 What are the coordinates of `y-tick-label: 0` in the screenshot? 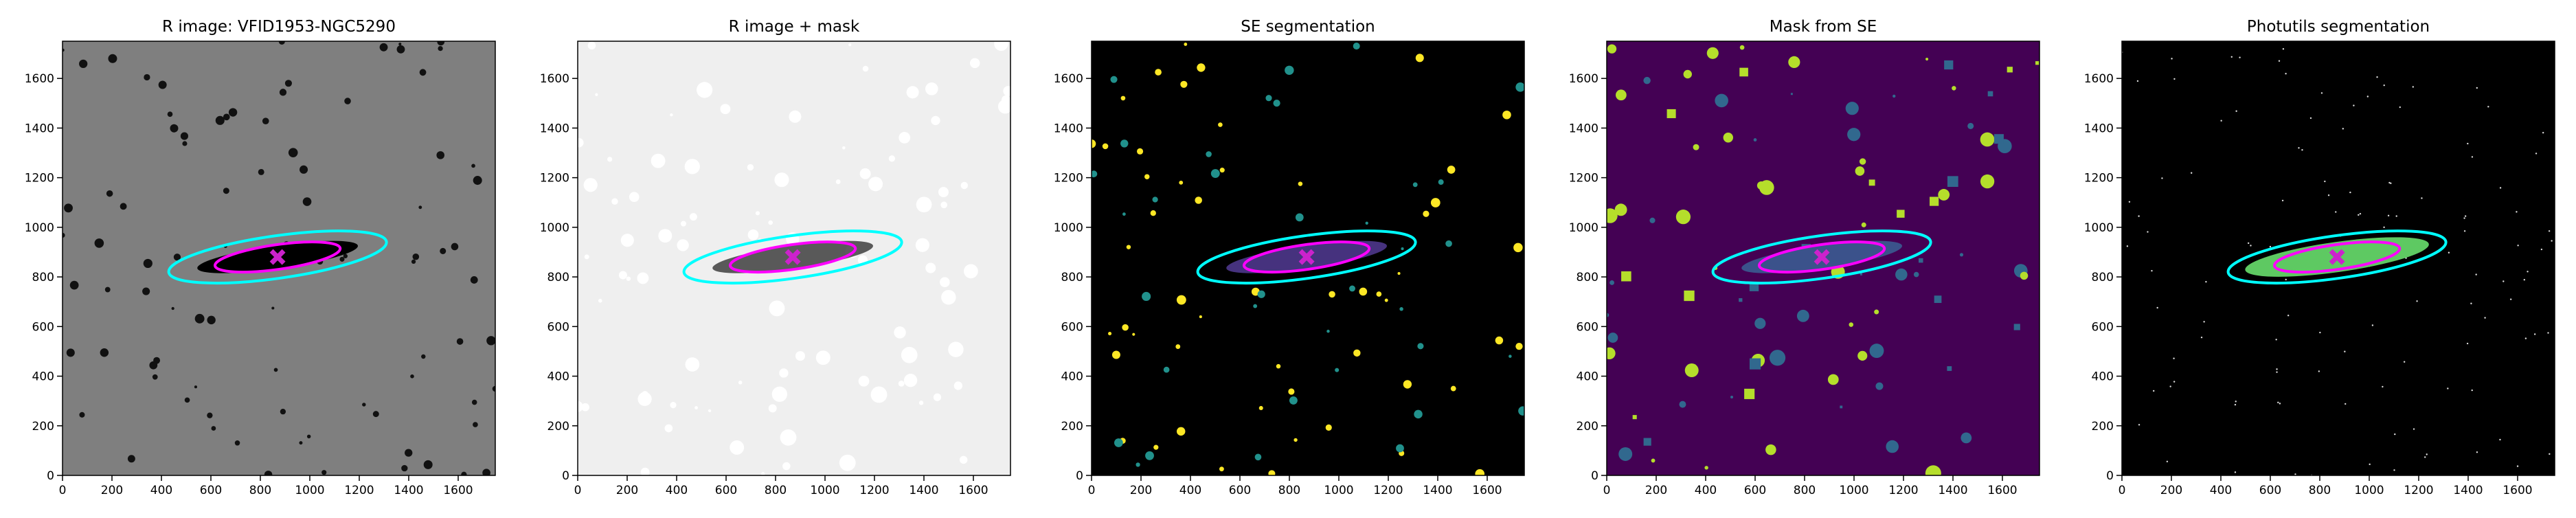 It's located at (1079, 476).